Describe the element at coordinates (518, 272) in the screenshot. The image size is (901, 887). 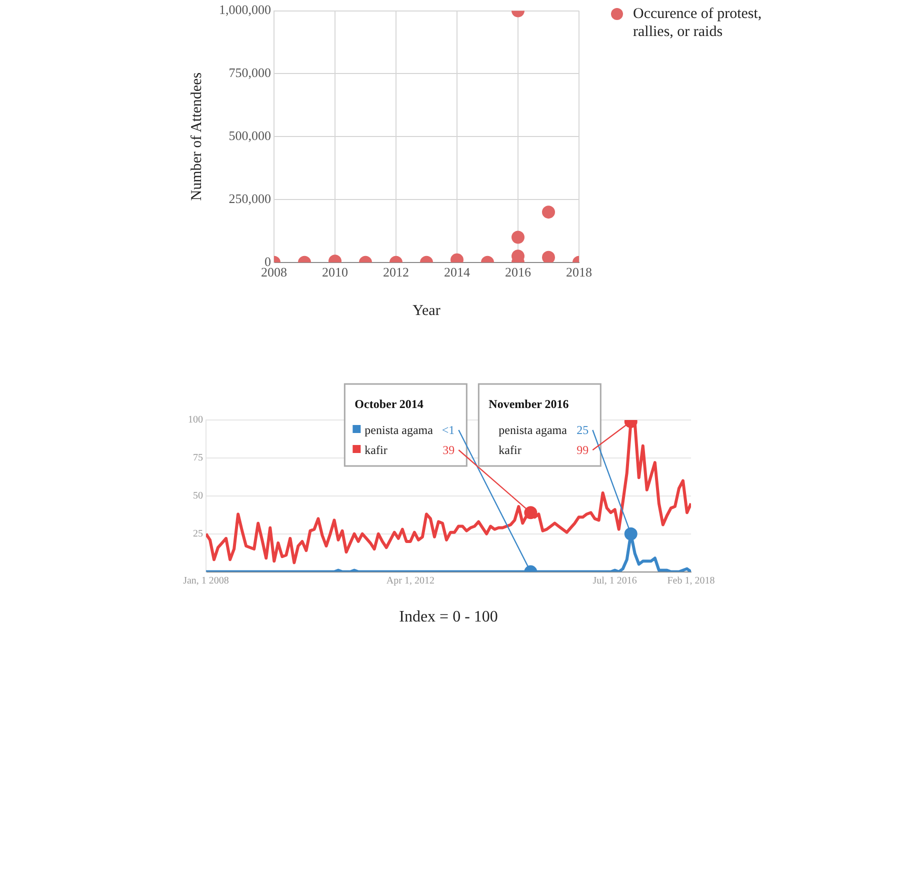
I see `x-tick-label: 2016` at that location.